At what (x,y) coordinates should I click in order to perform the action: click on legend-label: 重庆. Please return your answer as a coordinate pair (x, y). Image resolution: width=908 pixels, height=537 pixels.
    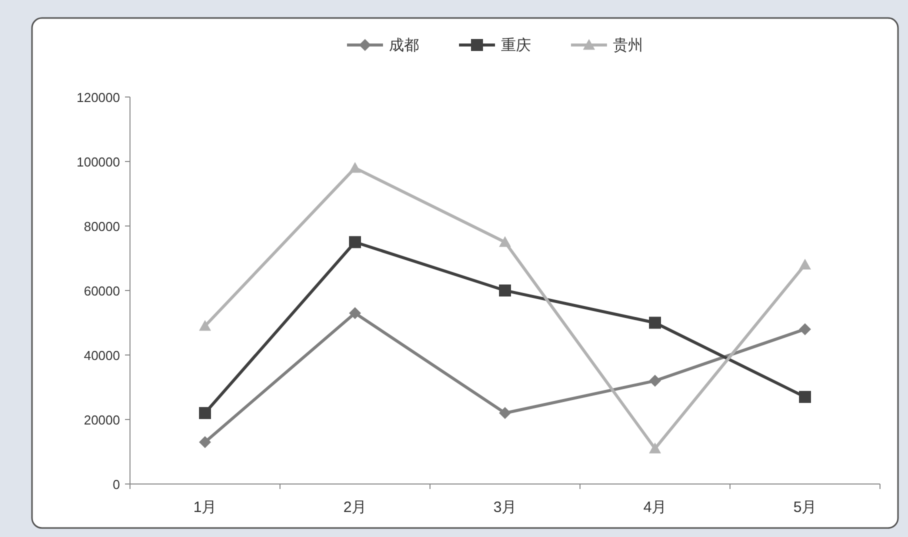
    Looking at the image, I should click on (516, 45).